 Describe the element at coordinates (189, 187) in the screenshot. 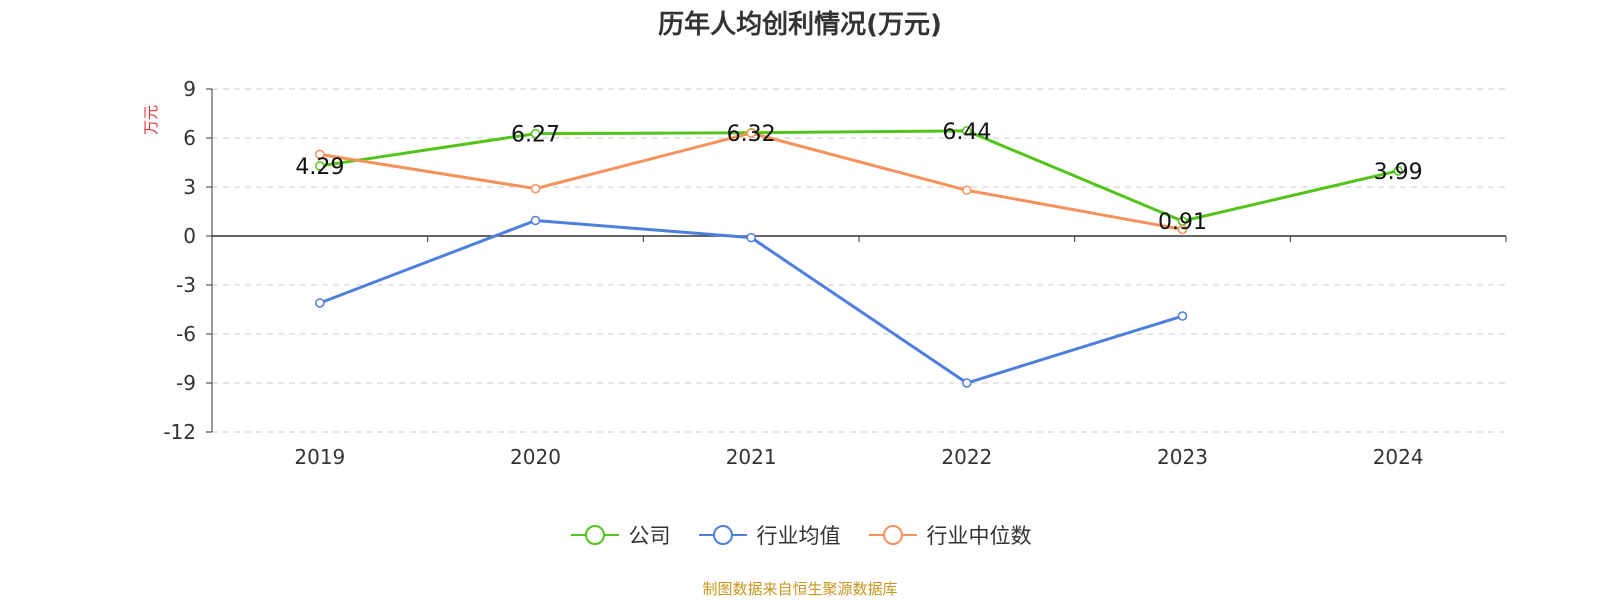

I see `y-tick-label: 3` at that location.